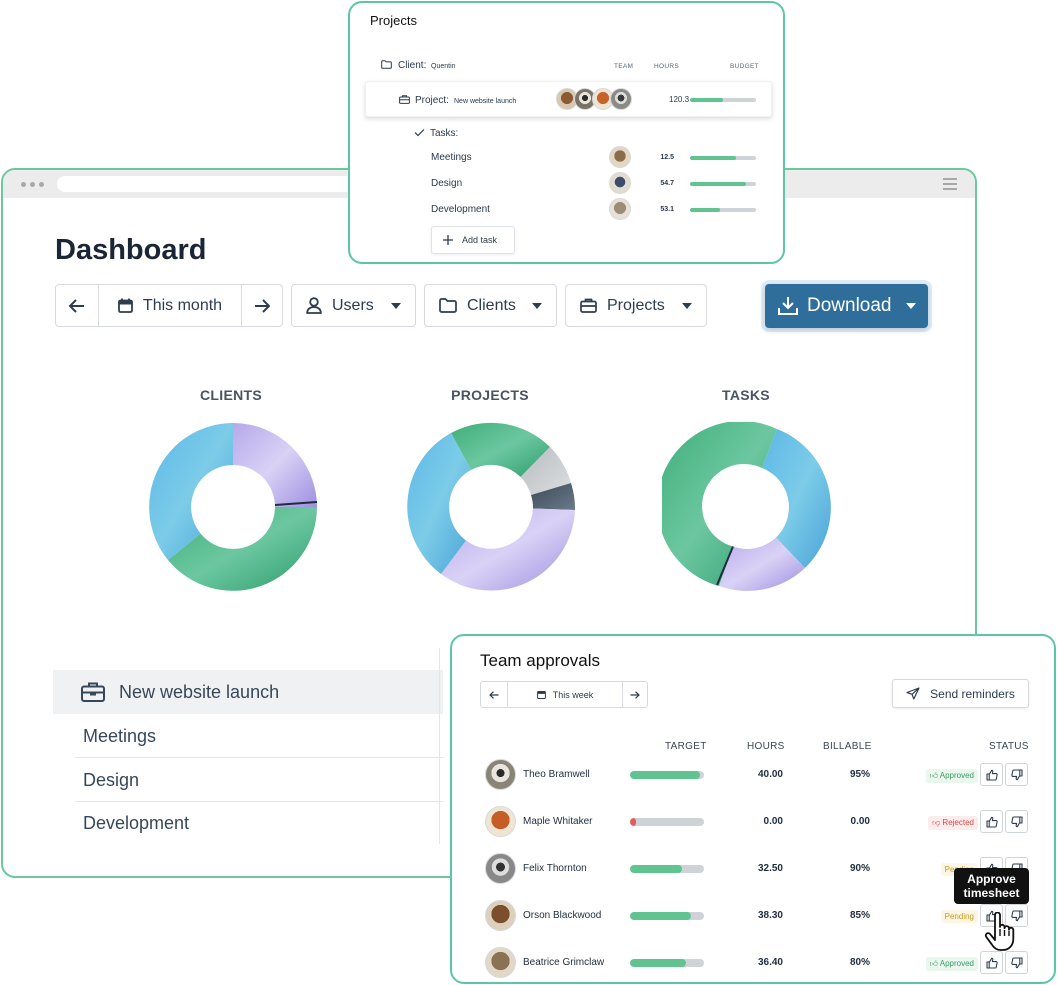 The height and width of the screenshot is (985, 1058). I want to click on task-name: Design, so click(447, 183).